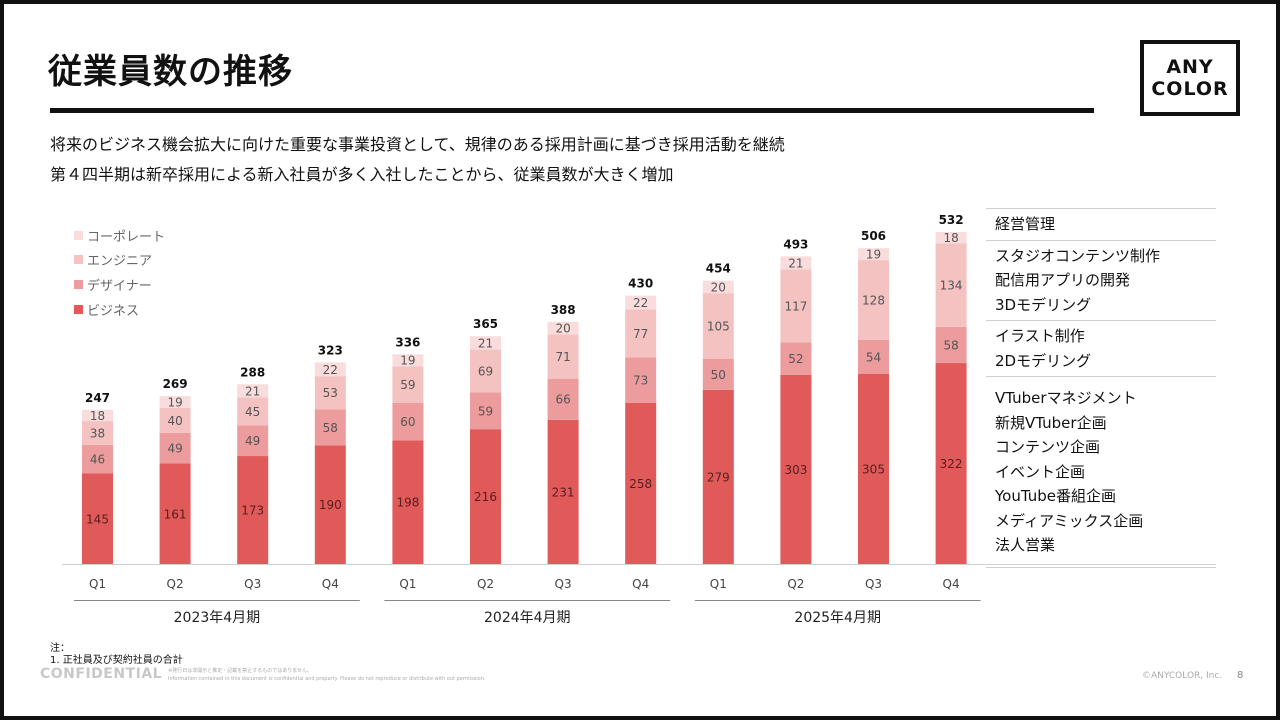 Image resolution: width=1280 pixels, height=720 pixels. What do you see at coordinates (1063, 280) in the screenshot?
I see `department-item: 配信用アプリの開発` at bounding box center [1063, 280].